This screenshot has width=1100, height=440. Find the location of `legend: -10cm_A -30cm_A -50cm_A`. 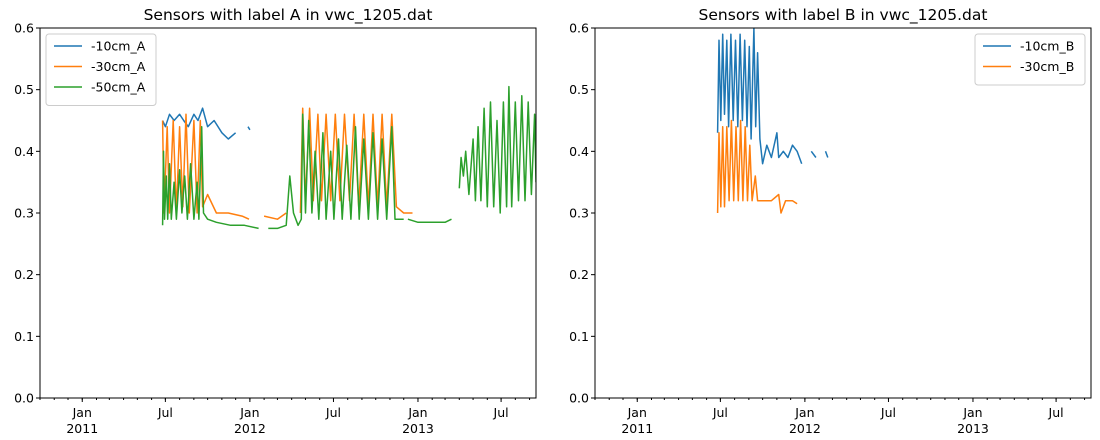

legend: -10cm_A -30cm_A -50cm_A is located at coordinates (101, 69).